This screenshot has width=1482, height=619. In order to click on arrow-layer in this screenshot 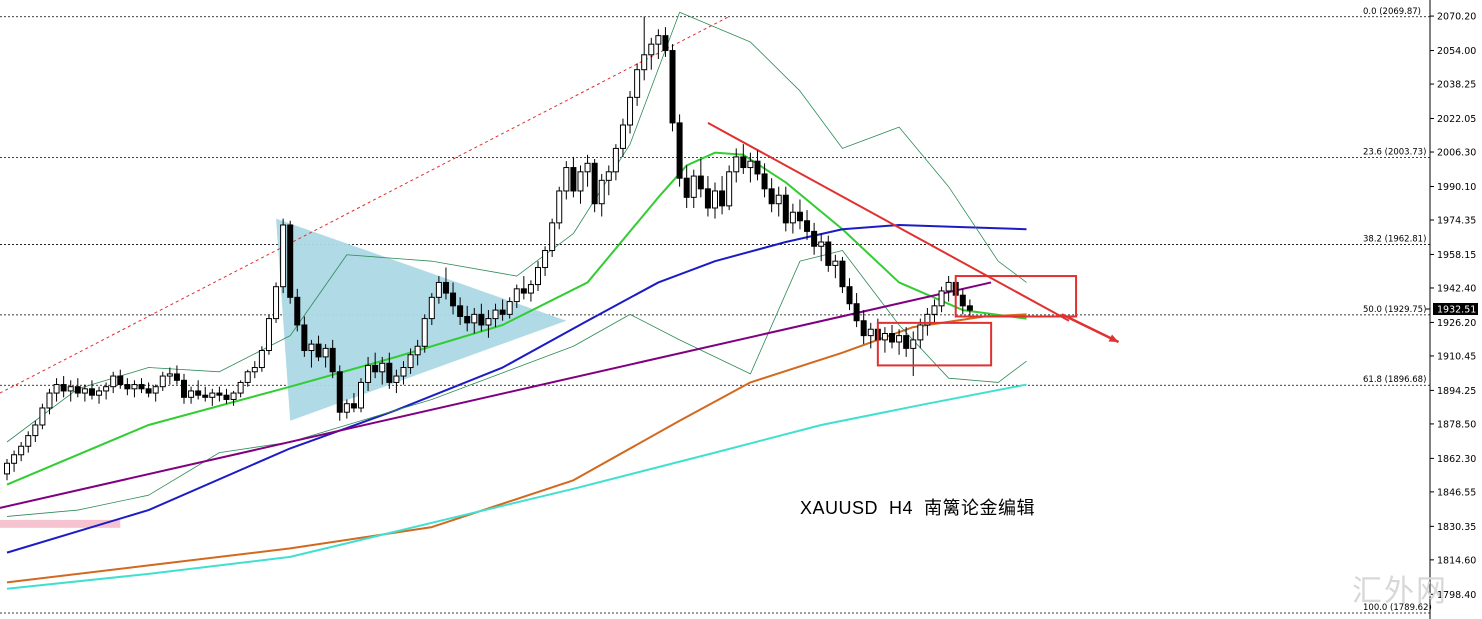, I will do `click(1090, 328)`.